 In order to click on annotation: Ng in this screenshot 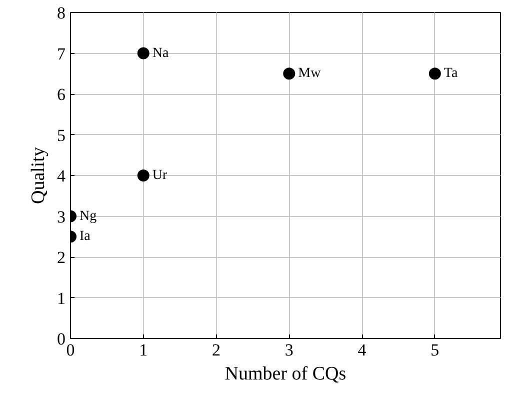, I will do `click(88, 216)`.